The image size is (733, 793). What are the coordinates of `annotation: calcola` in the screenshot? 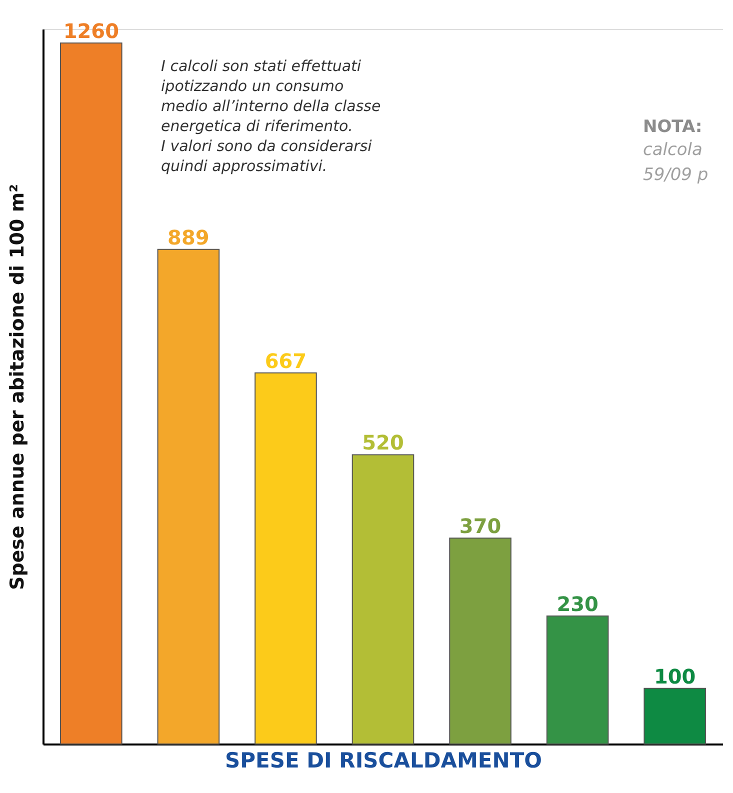 It's located at (672, 150).